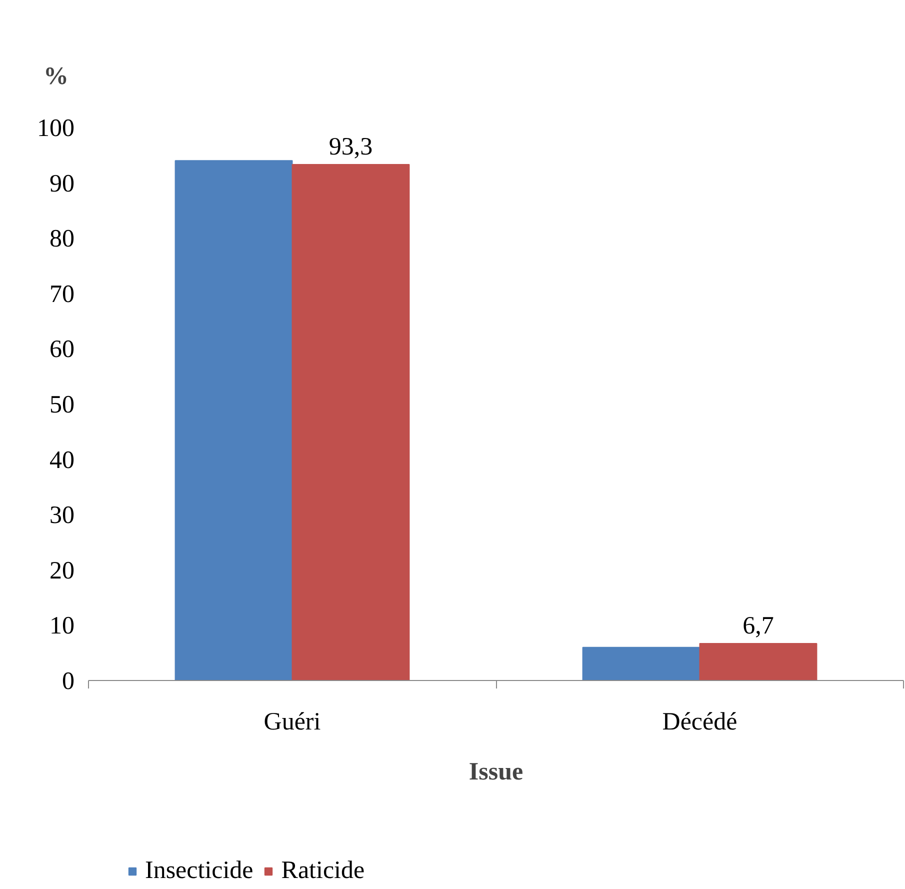  I want to click on x-tick-label: Guéri, so click(292, 722).